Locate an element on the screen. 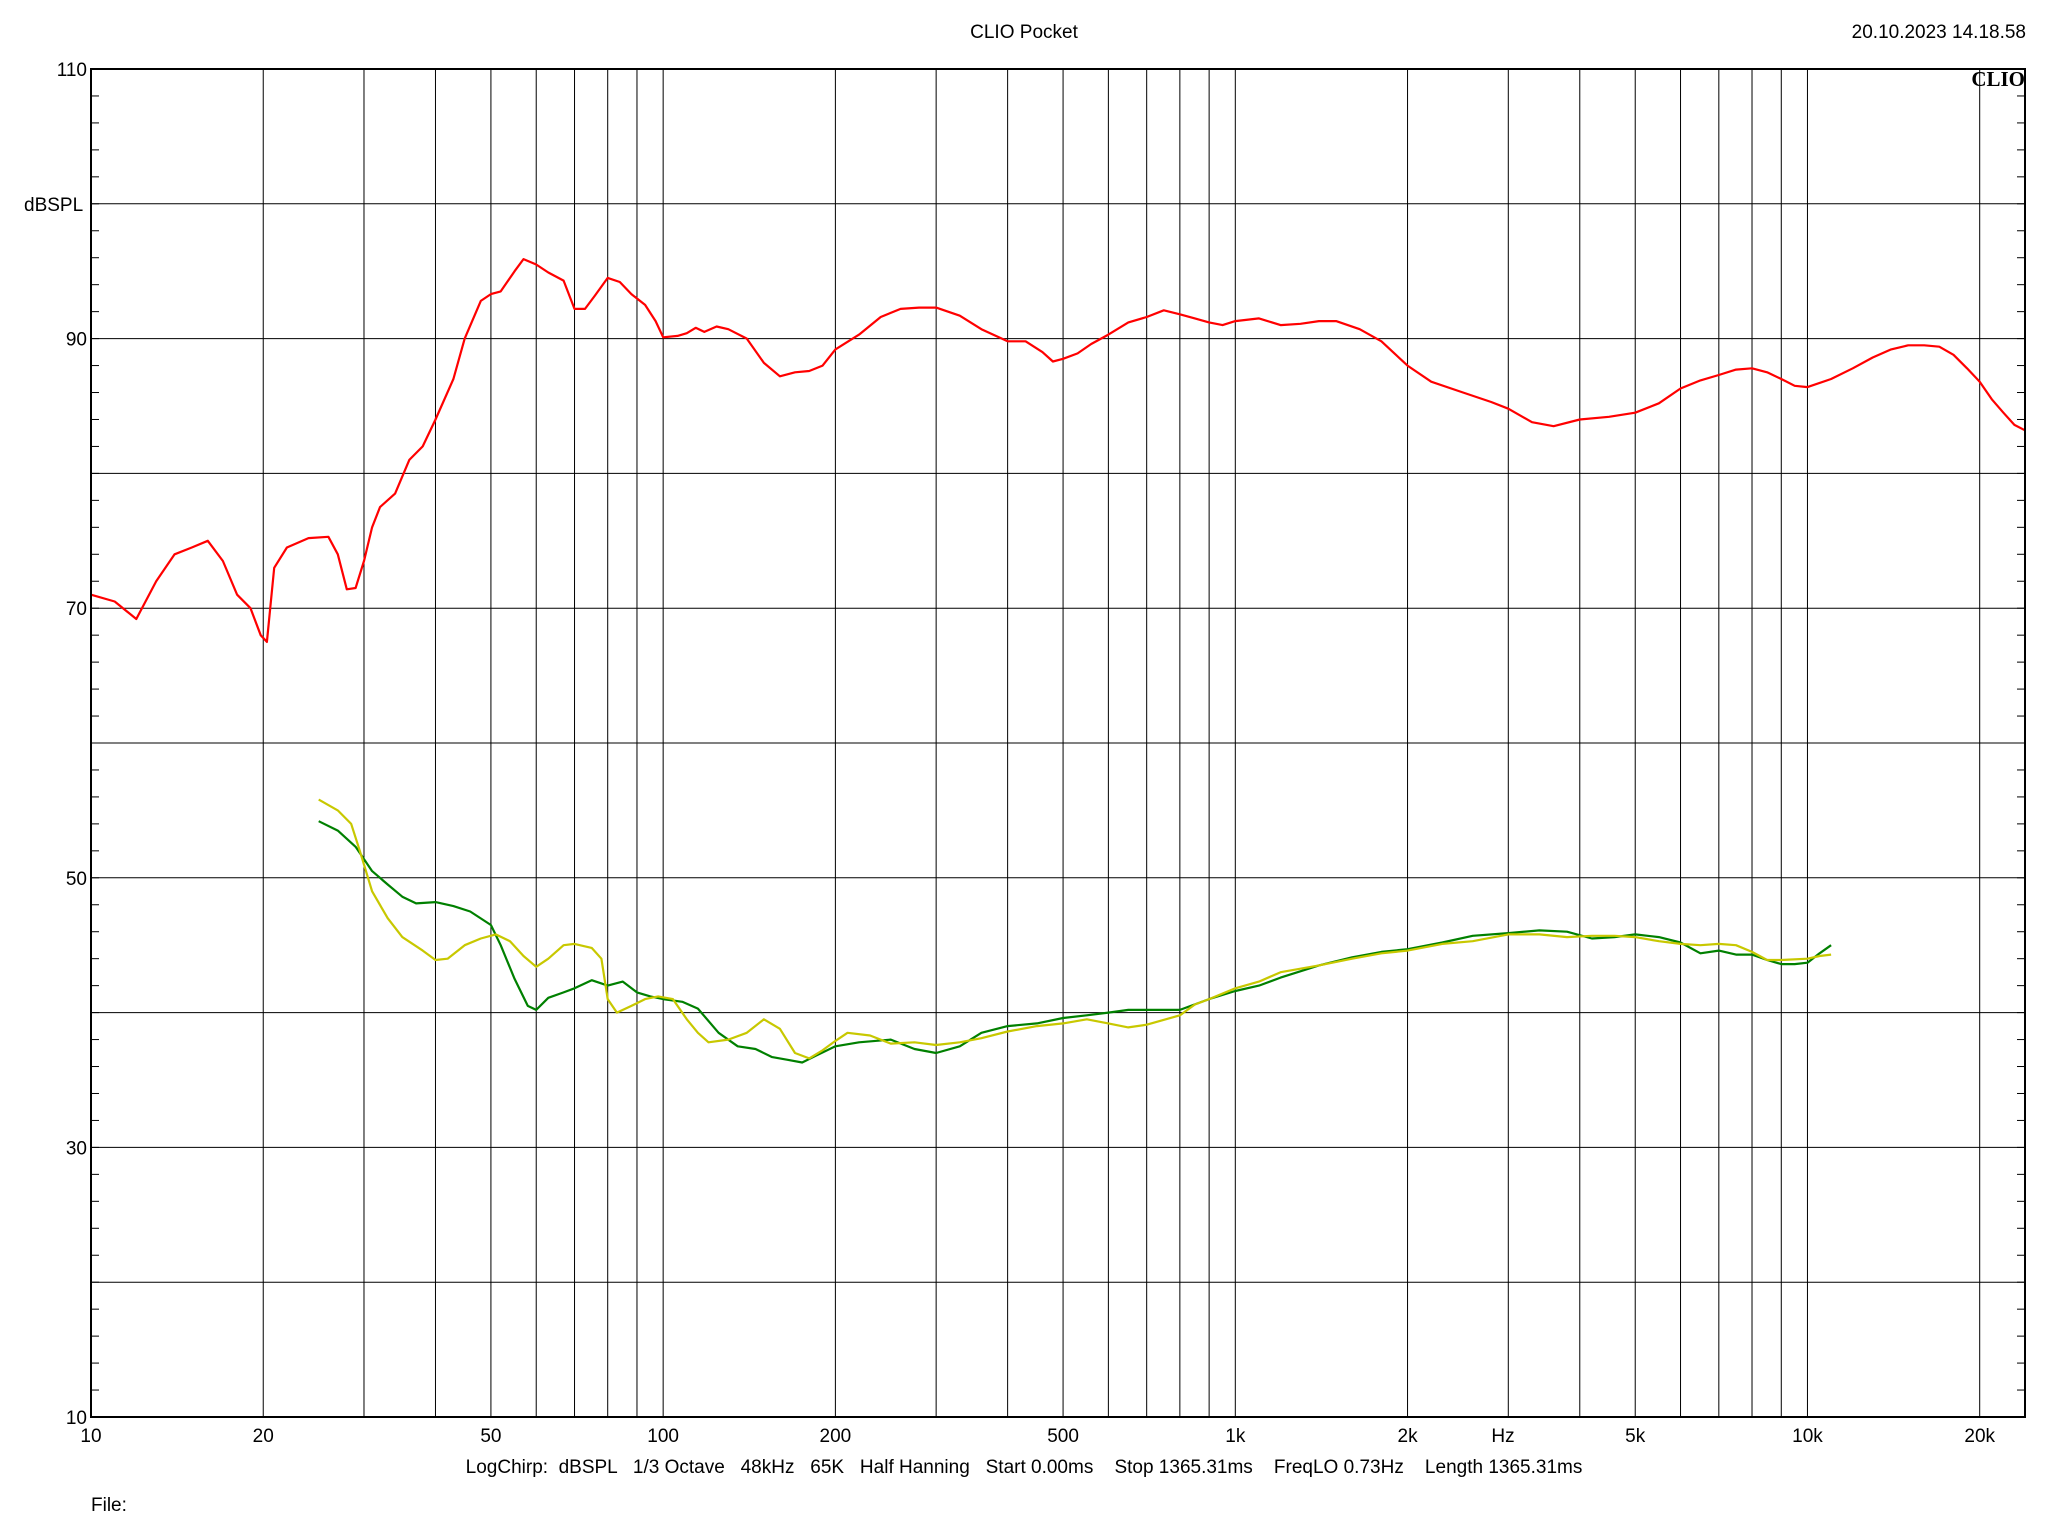 The height and width of the screenshot is (1536, 2048). x-tick-label: 500 is located at coordinates (1063, 1436).